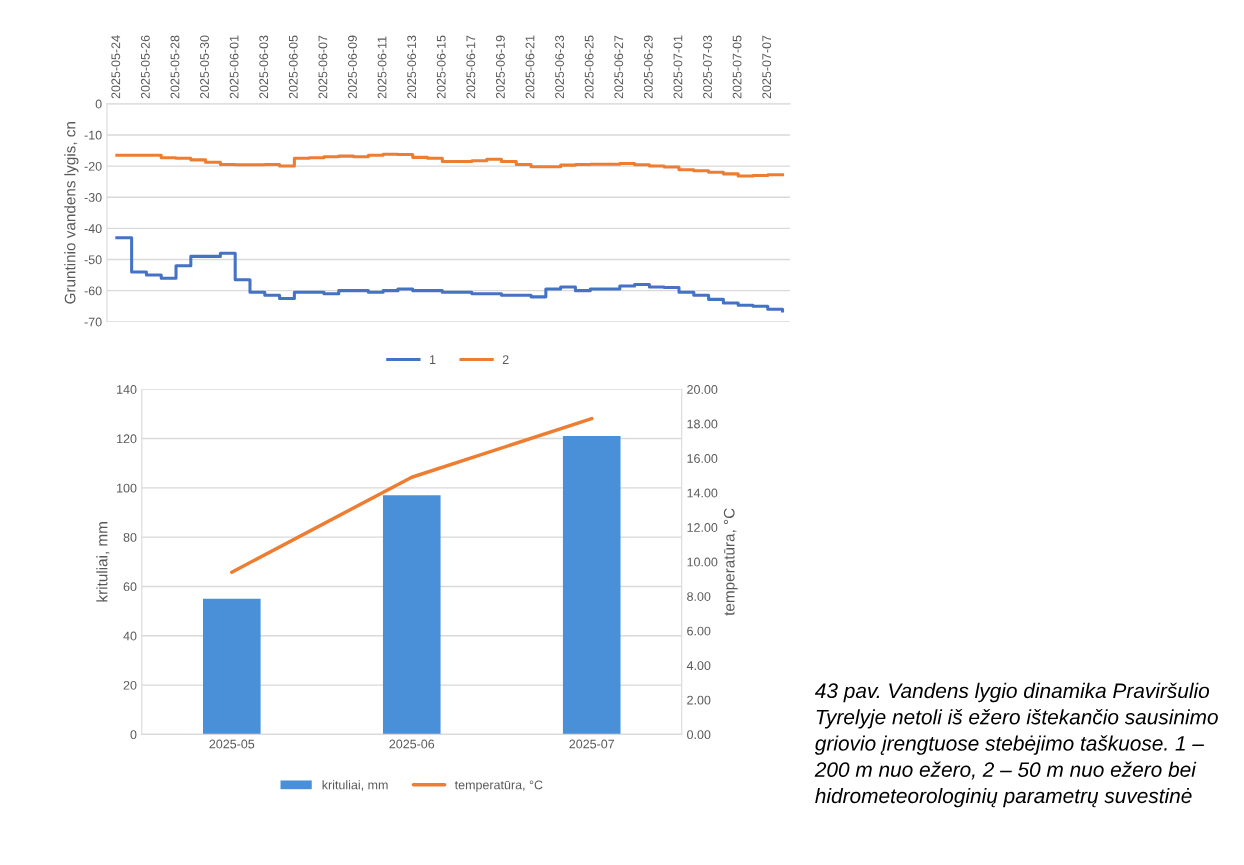  Describe the element at coordinates (702, 458) in the screenshot. I see `y2-tick-label: 16.00` at that location.